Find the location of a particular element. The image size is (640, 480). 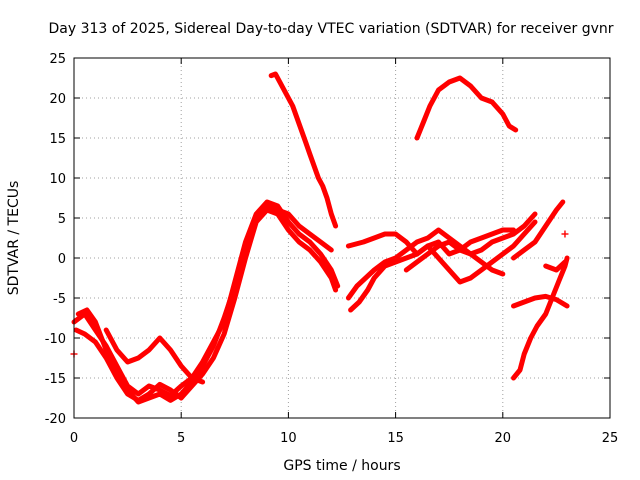

x-tick-label: 5 is located at coordinates (181, 438).